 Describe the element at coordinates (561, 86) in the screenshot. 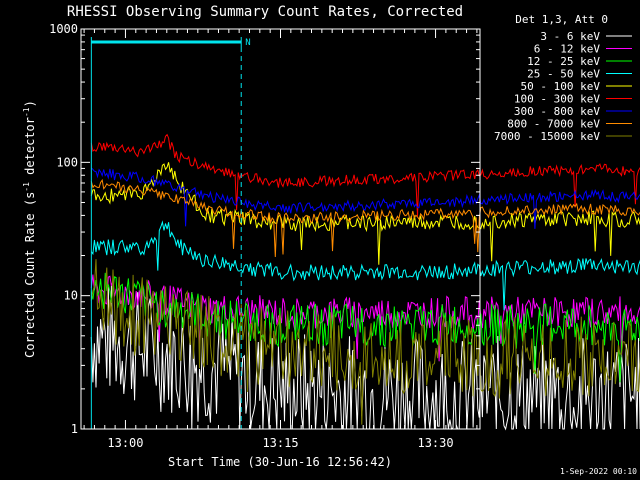

I see `legend-label: 50 - 100 keV` at that location.